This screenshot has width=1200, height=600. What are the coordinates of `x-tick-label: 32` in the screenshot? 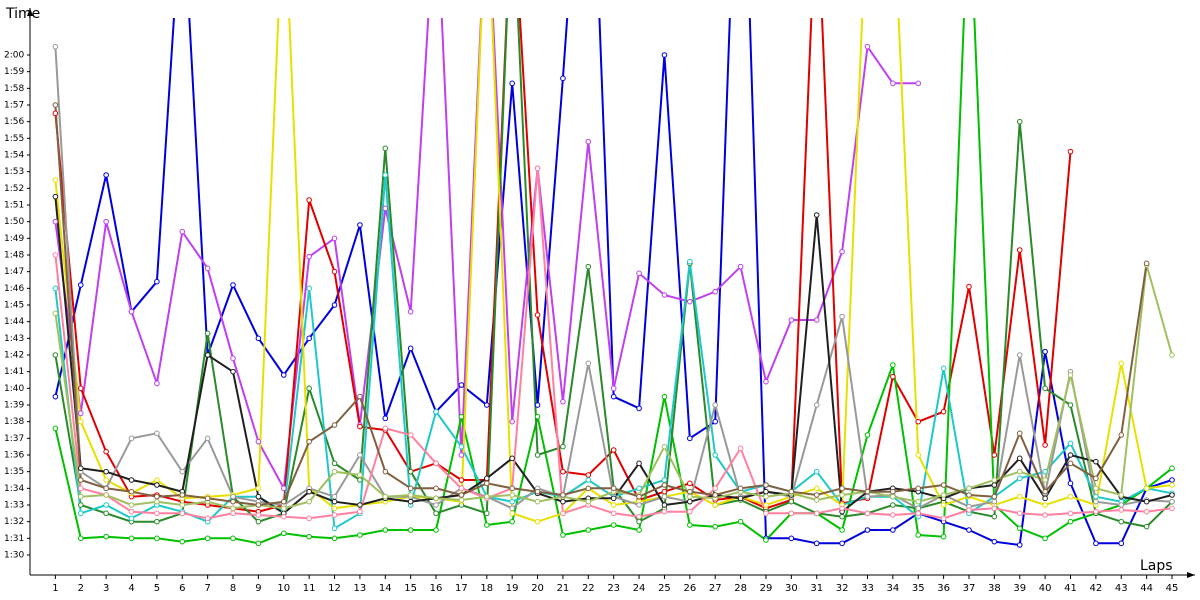 It's located at (842, 588).